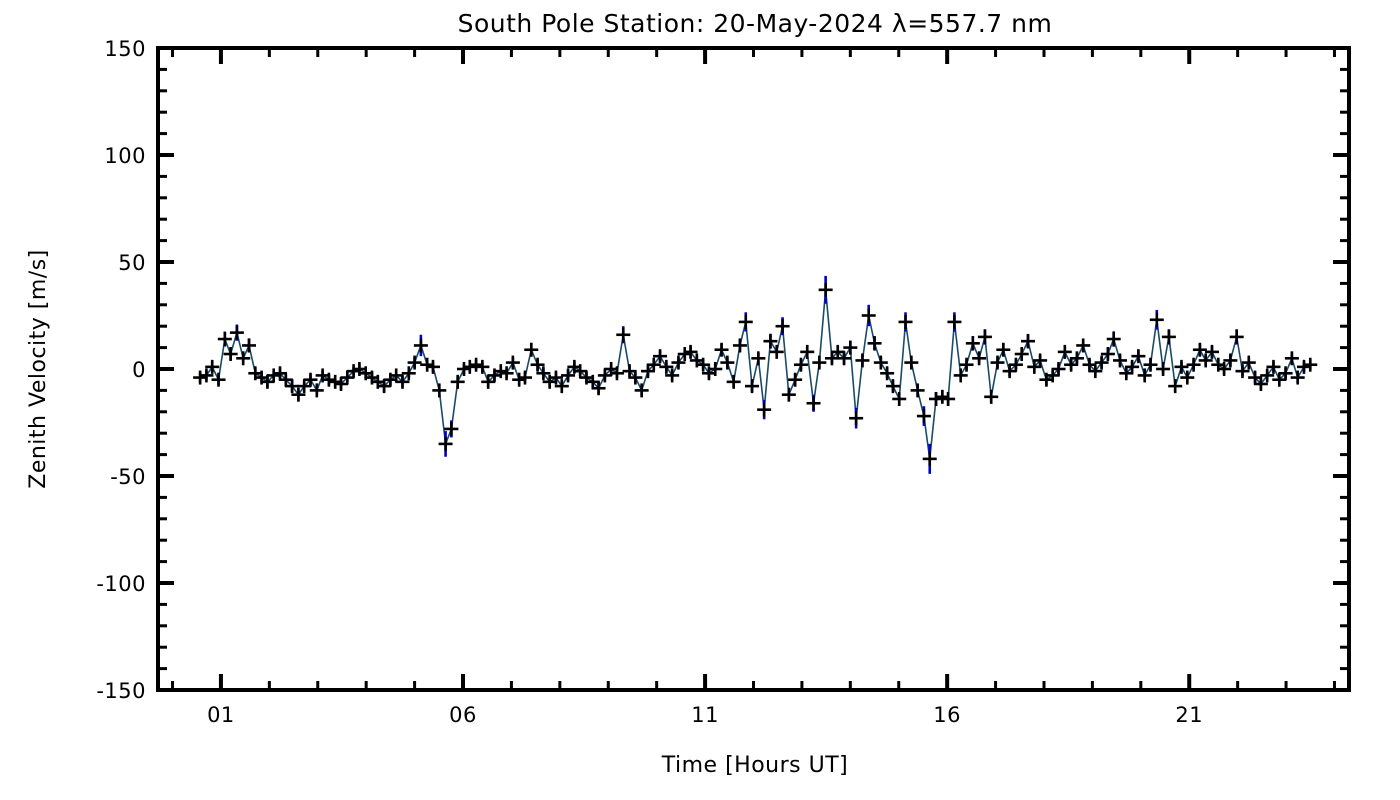 The image size is (1400, 800). What do you see at coordinates (38, 369) in the screenshot?
I see `y-axis-label: Zenith Velocity [m/s]` at bounding box center [38, 369].